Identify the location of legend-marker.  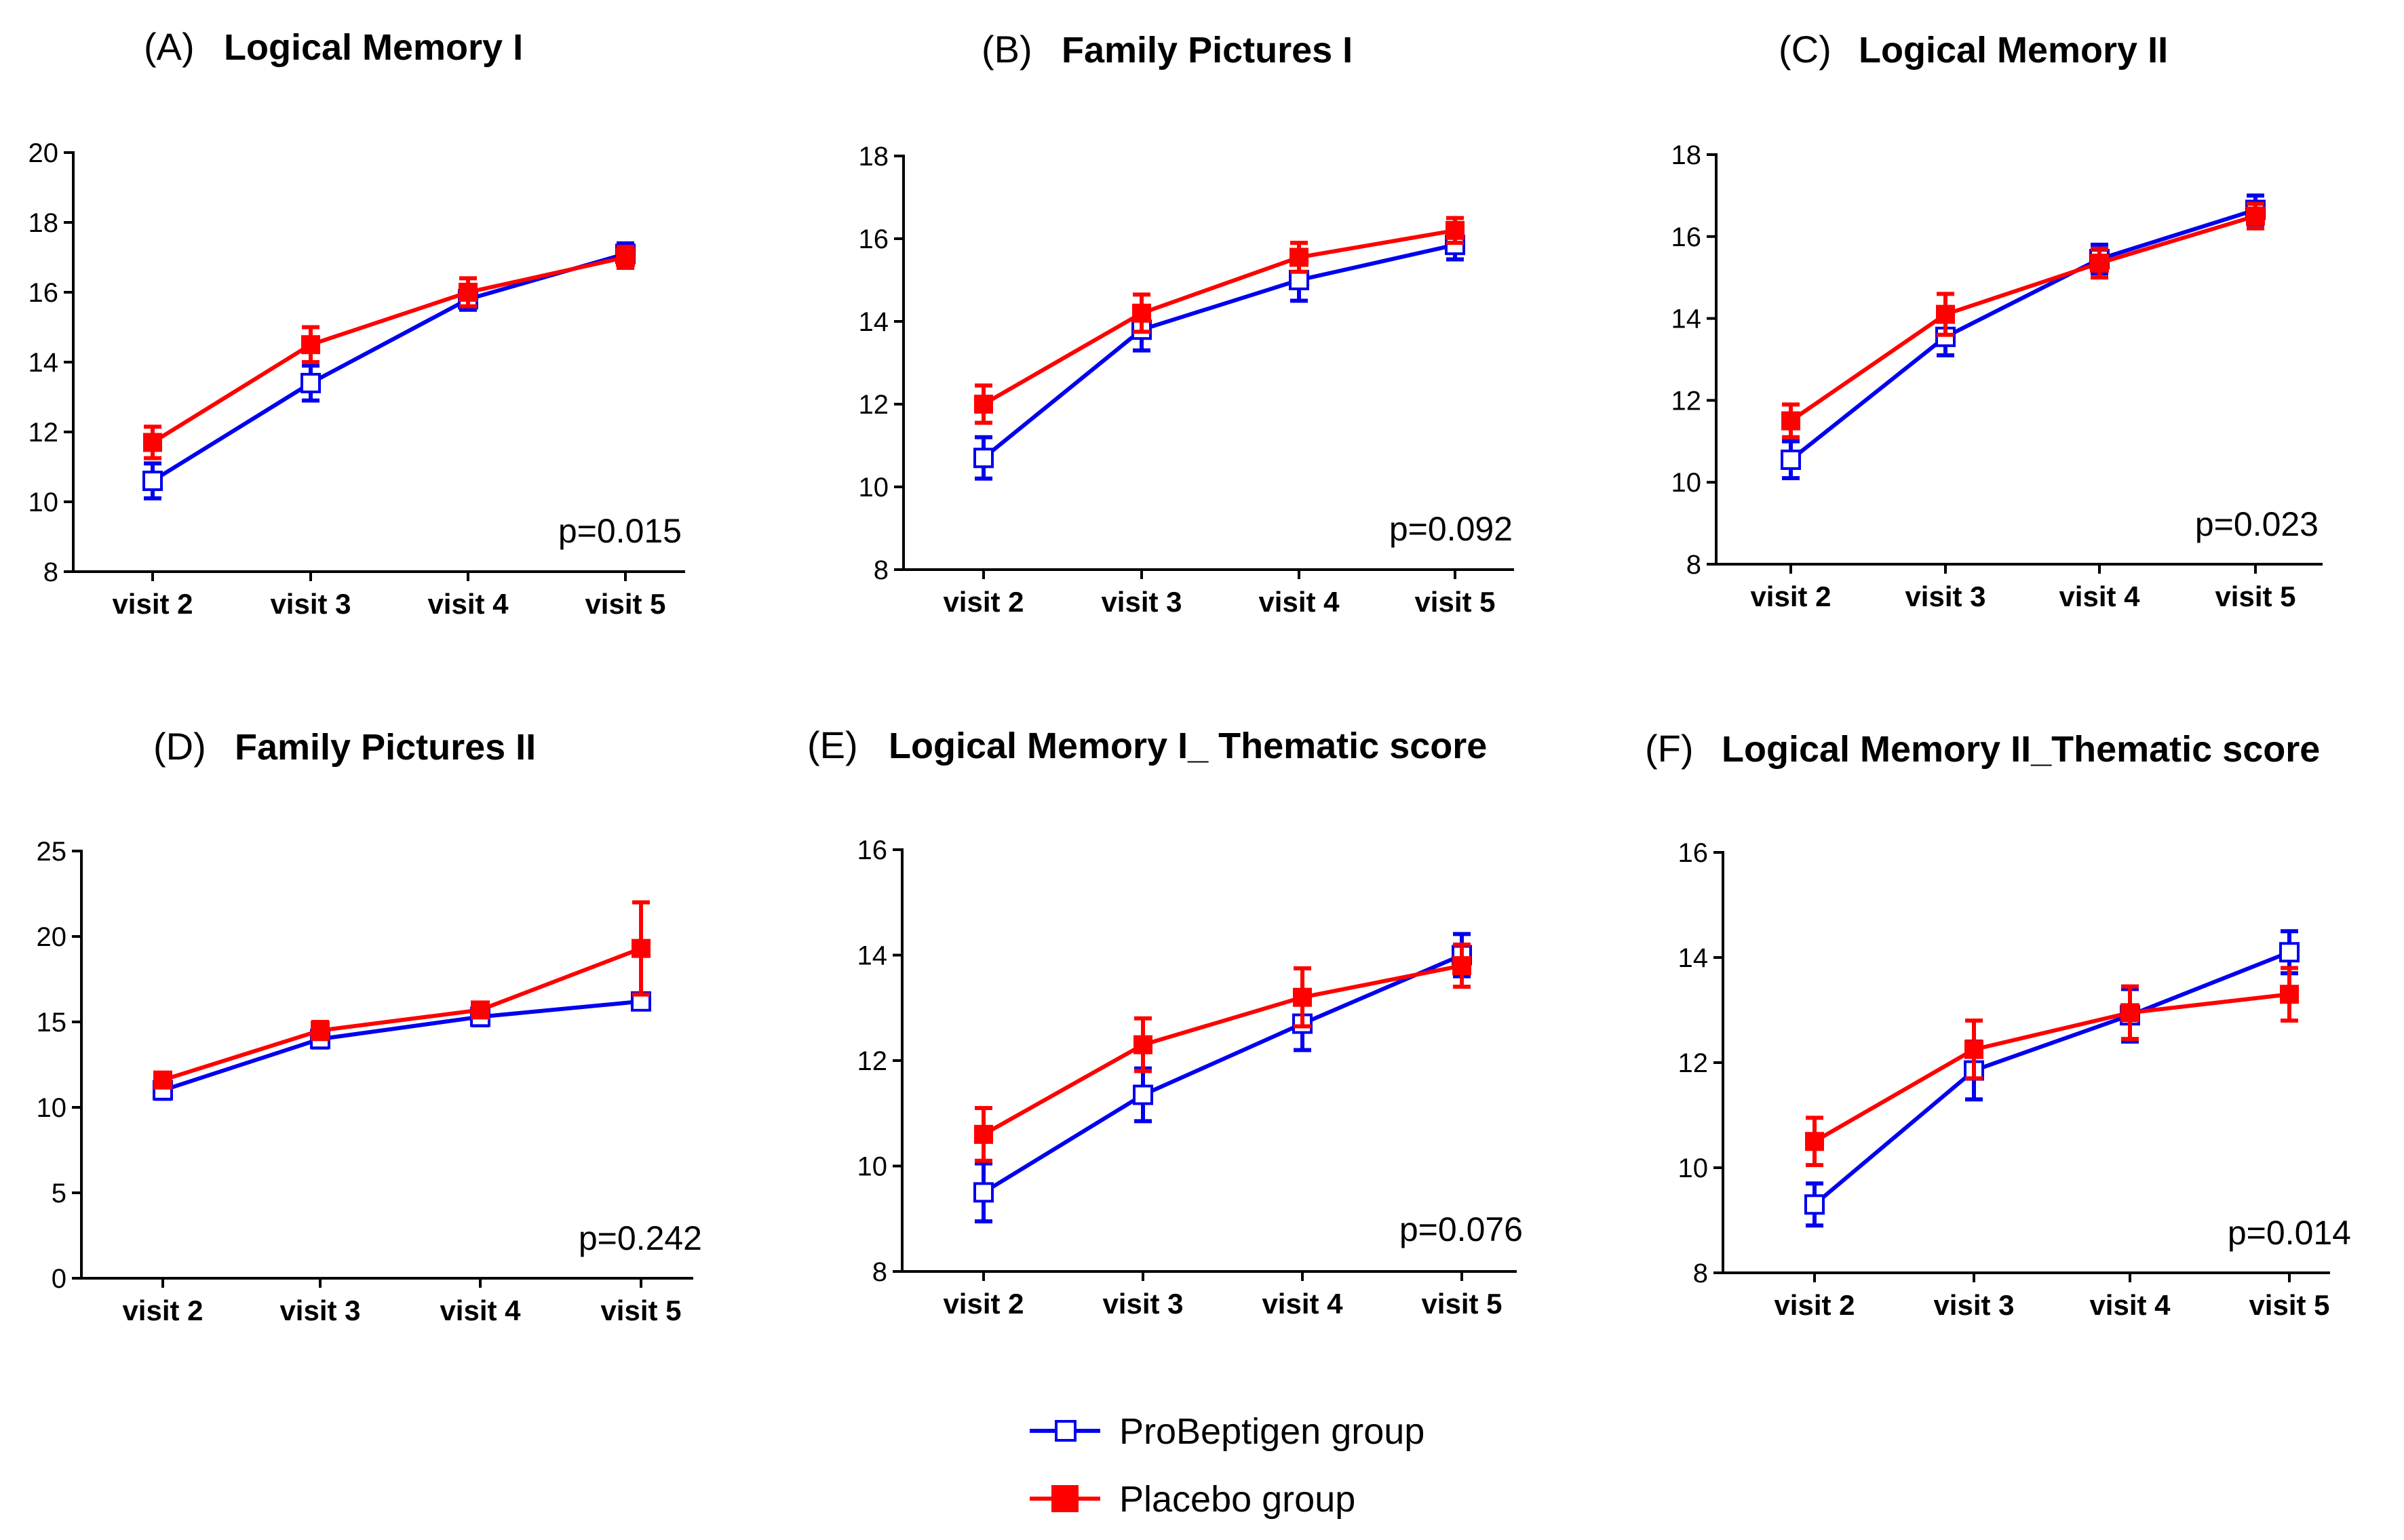
(1066, 1431).